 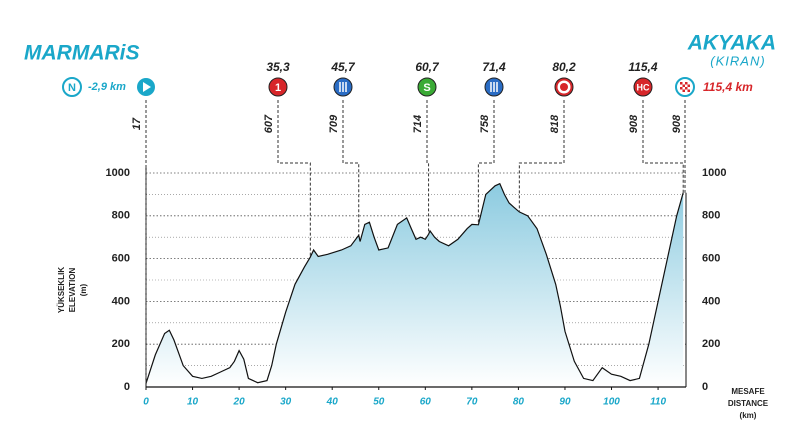 I want to click on waypoint-km: 80,2, so click(x=564, y=67).